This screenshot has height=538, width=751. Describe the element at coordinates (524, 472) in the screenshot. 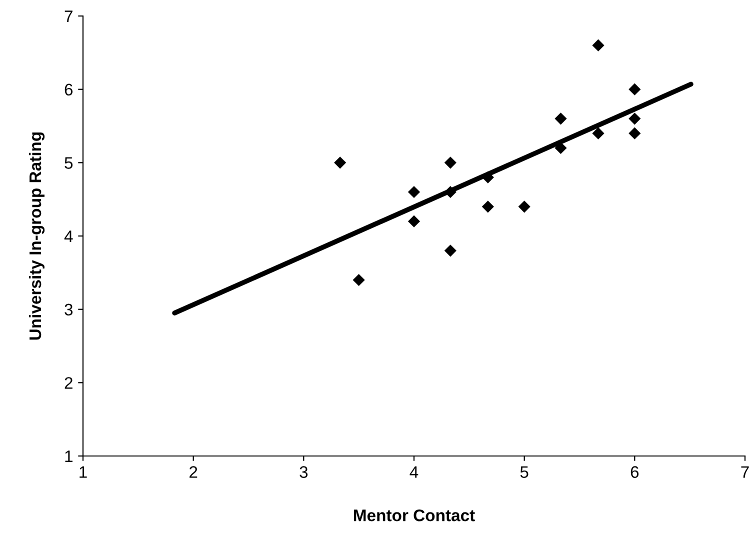

I see `x-tick-label: 5` at that location.